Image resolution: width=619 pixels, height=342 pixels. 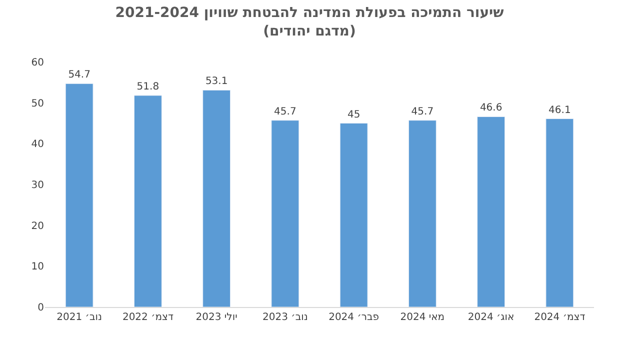 What do you see at coordinates (37, 185) in the screenshot?
I see `y-tick-label: 30` at bounding box center [37, 185].